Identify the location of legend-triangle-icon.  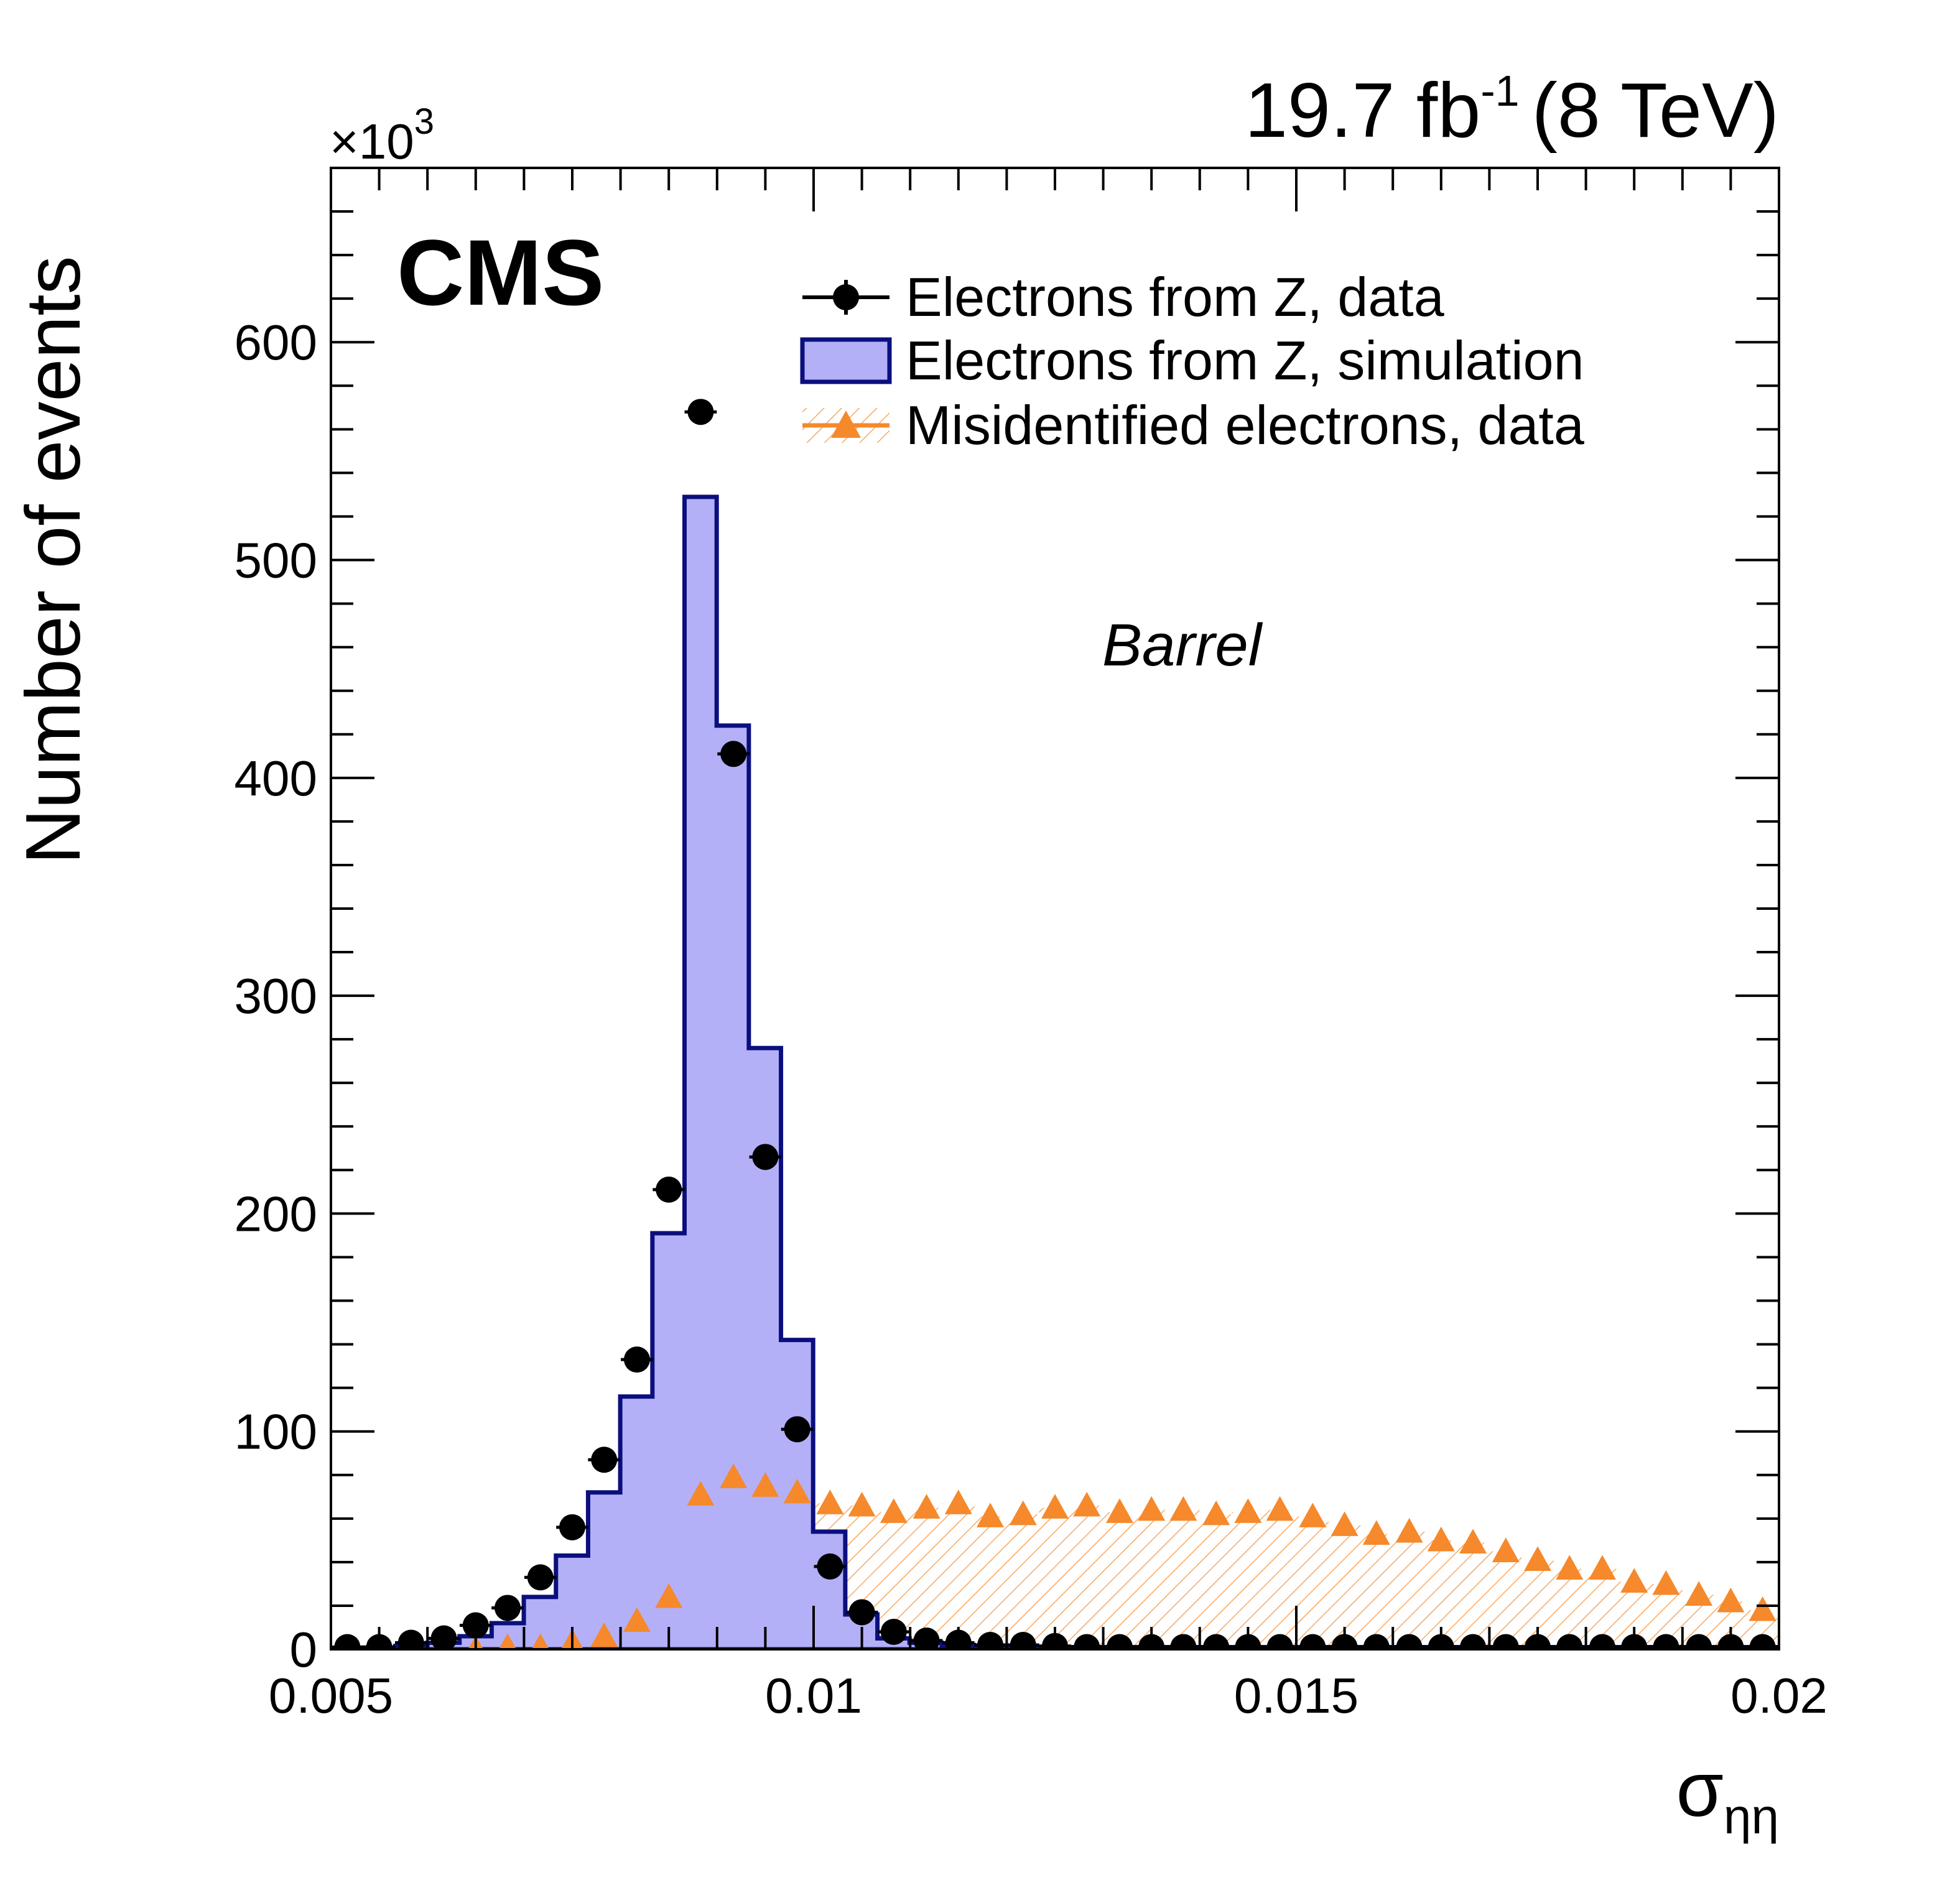
(846, 424).